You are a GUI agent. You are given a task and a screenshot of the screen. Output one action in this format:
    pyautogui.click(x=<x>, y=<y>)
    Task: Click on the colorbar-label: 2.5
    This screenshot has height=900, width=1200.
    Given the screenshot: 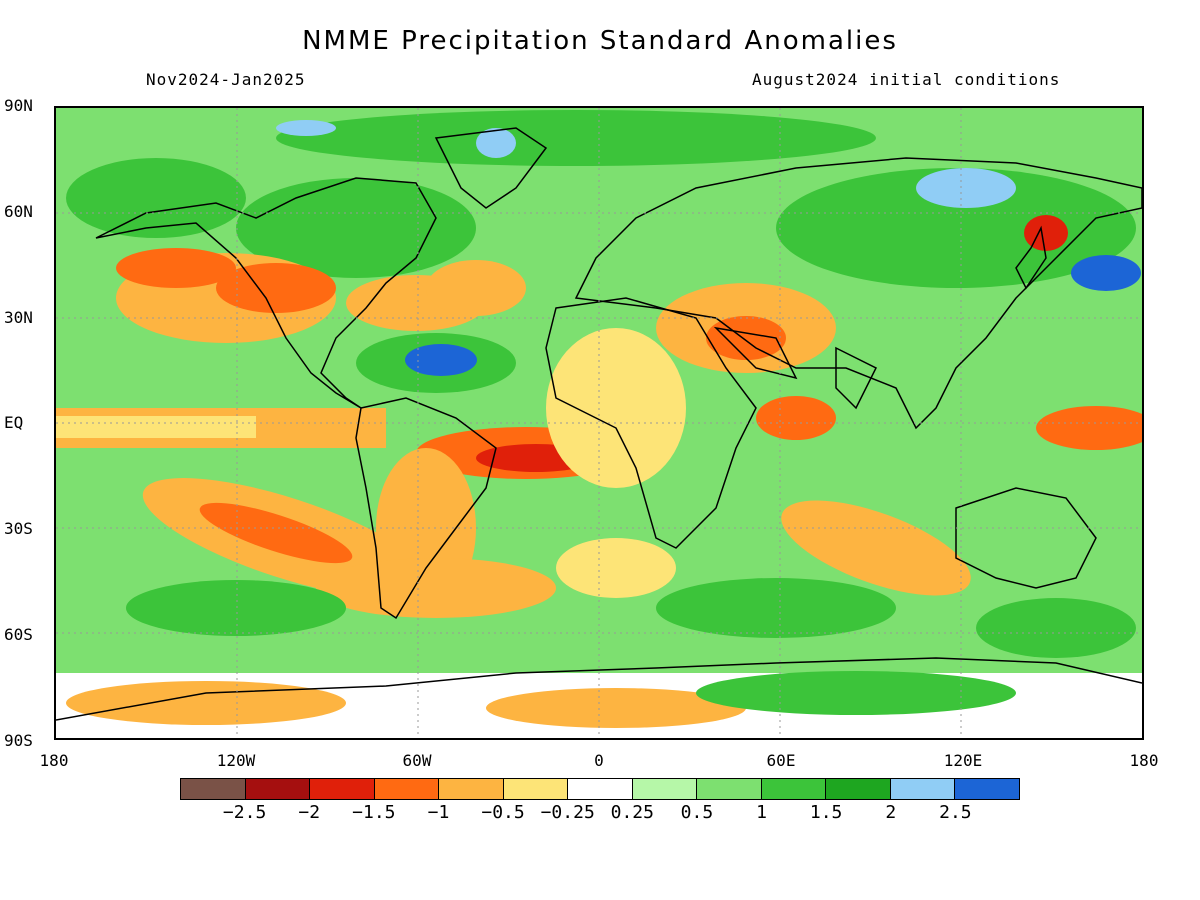 What is the action you would take?
    pyautogui.click(x=955, y=812)
    